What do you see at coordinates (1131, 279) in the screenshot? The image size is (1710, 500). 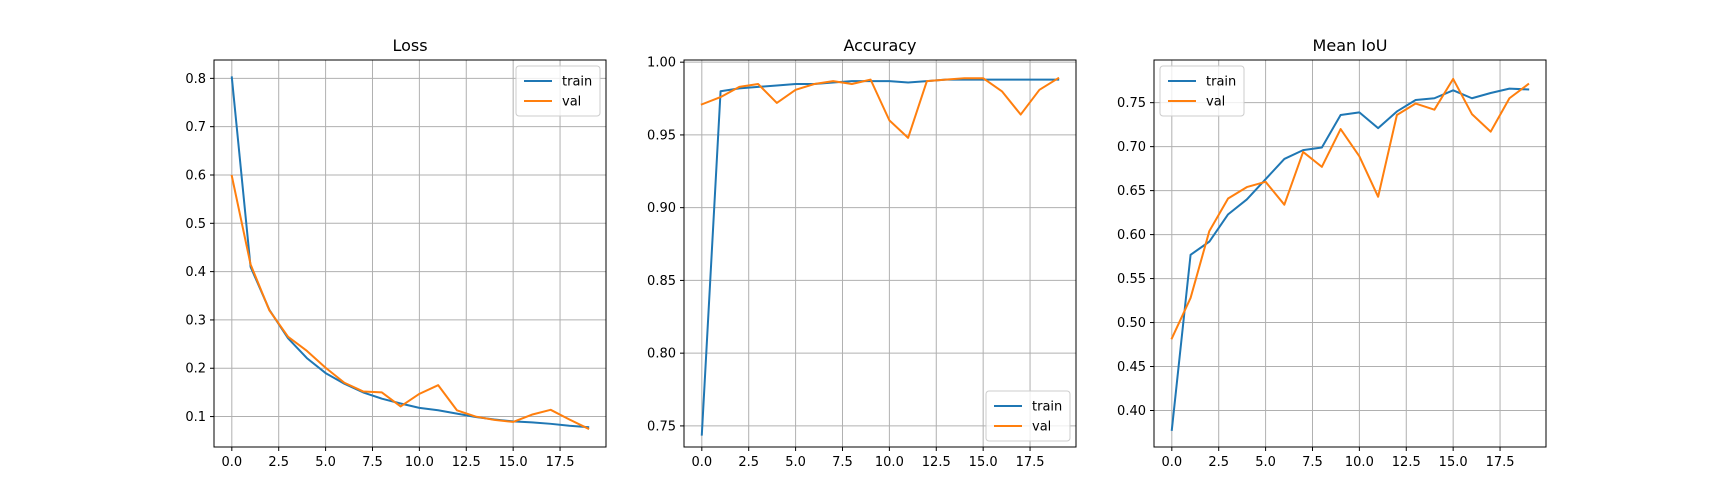 I see `y-tick-label: 0.55` at bounding box center [1131, 279].